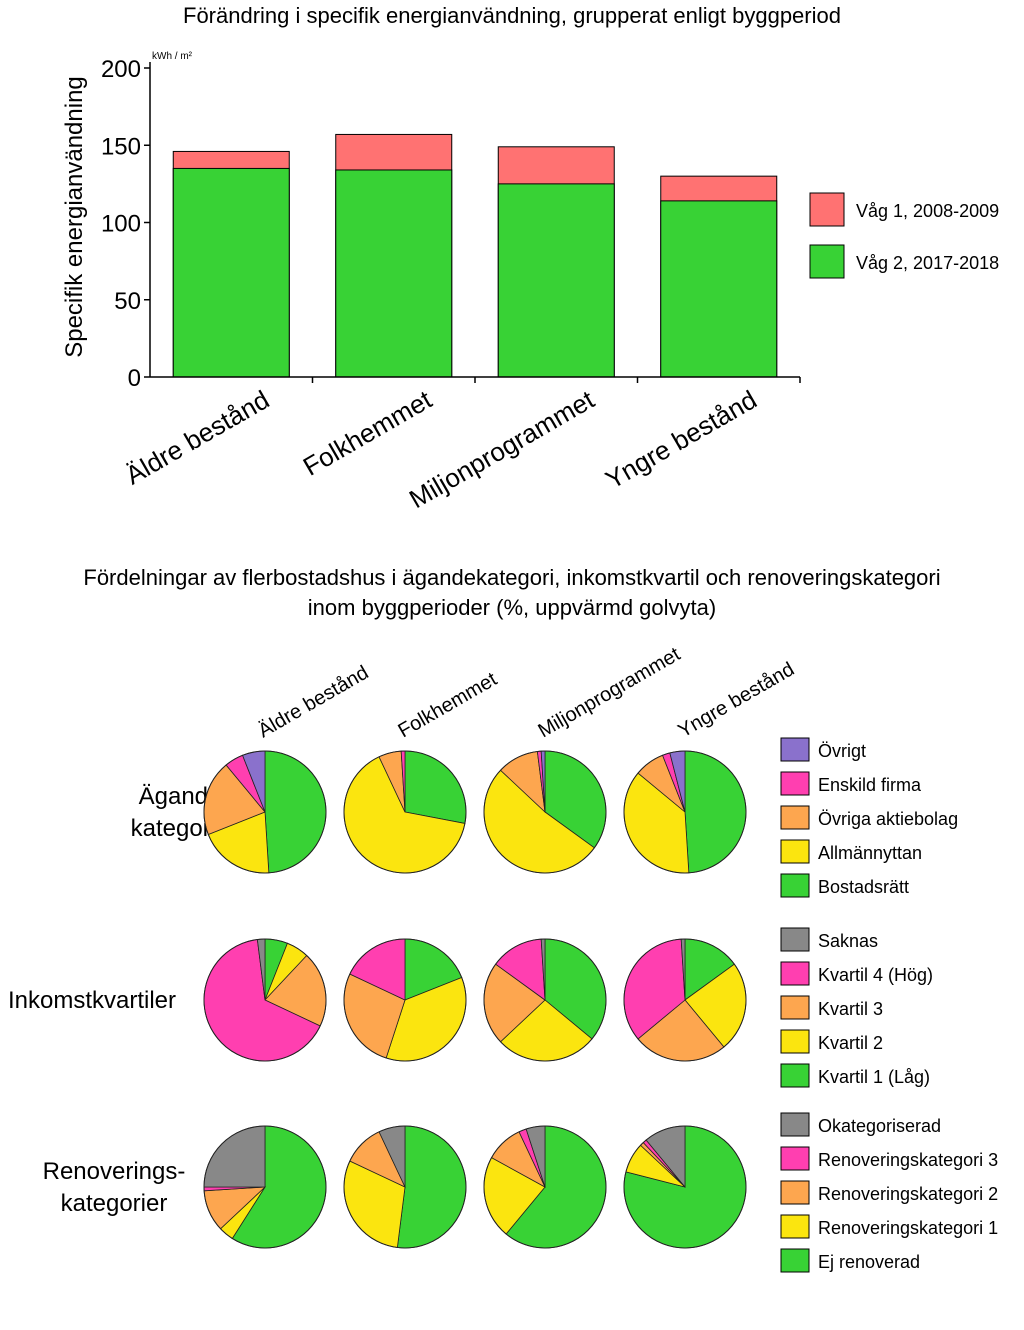 This screenshot has width=1024, height=1330. Describe the element at coordinates (737, 700) in the screenshot. I see `pie-column-label: Yngre bestånd` at that location.